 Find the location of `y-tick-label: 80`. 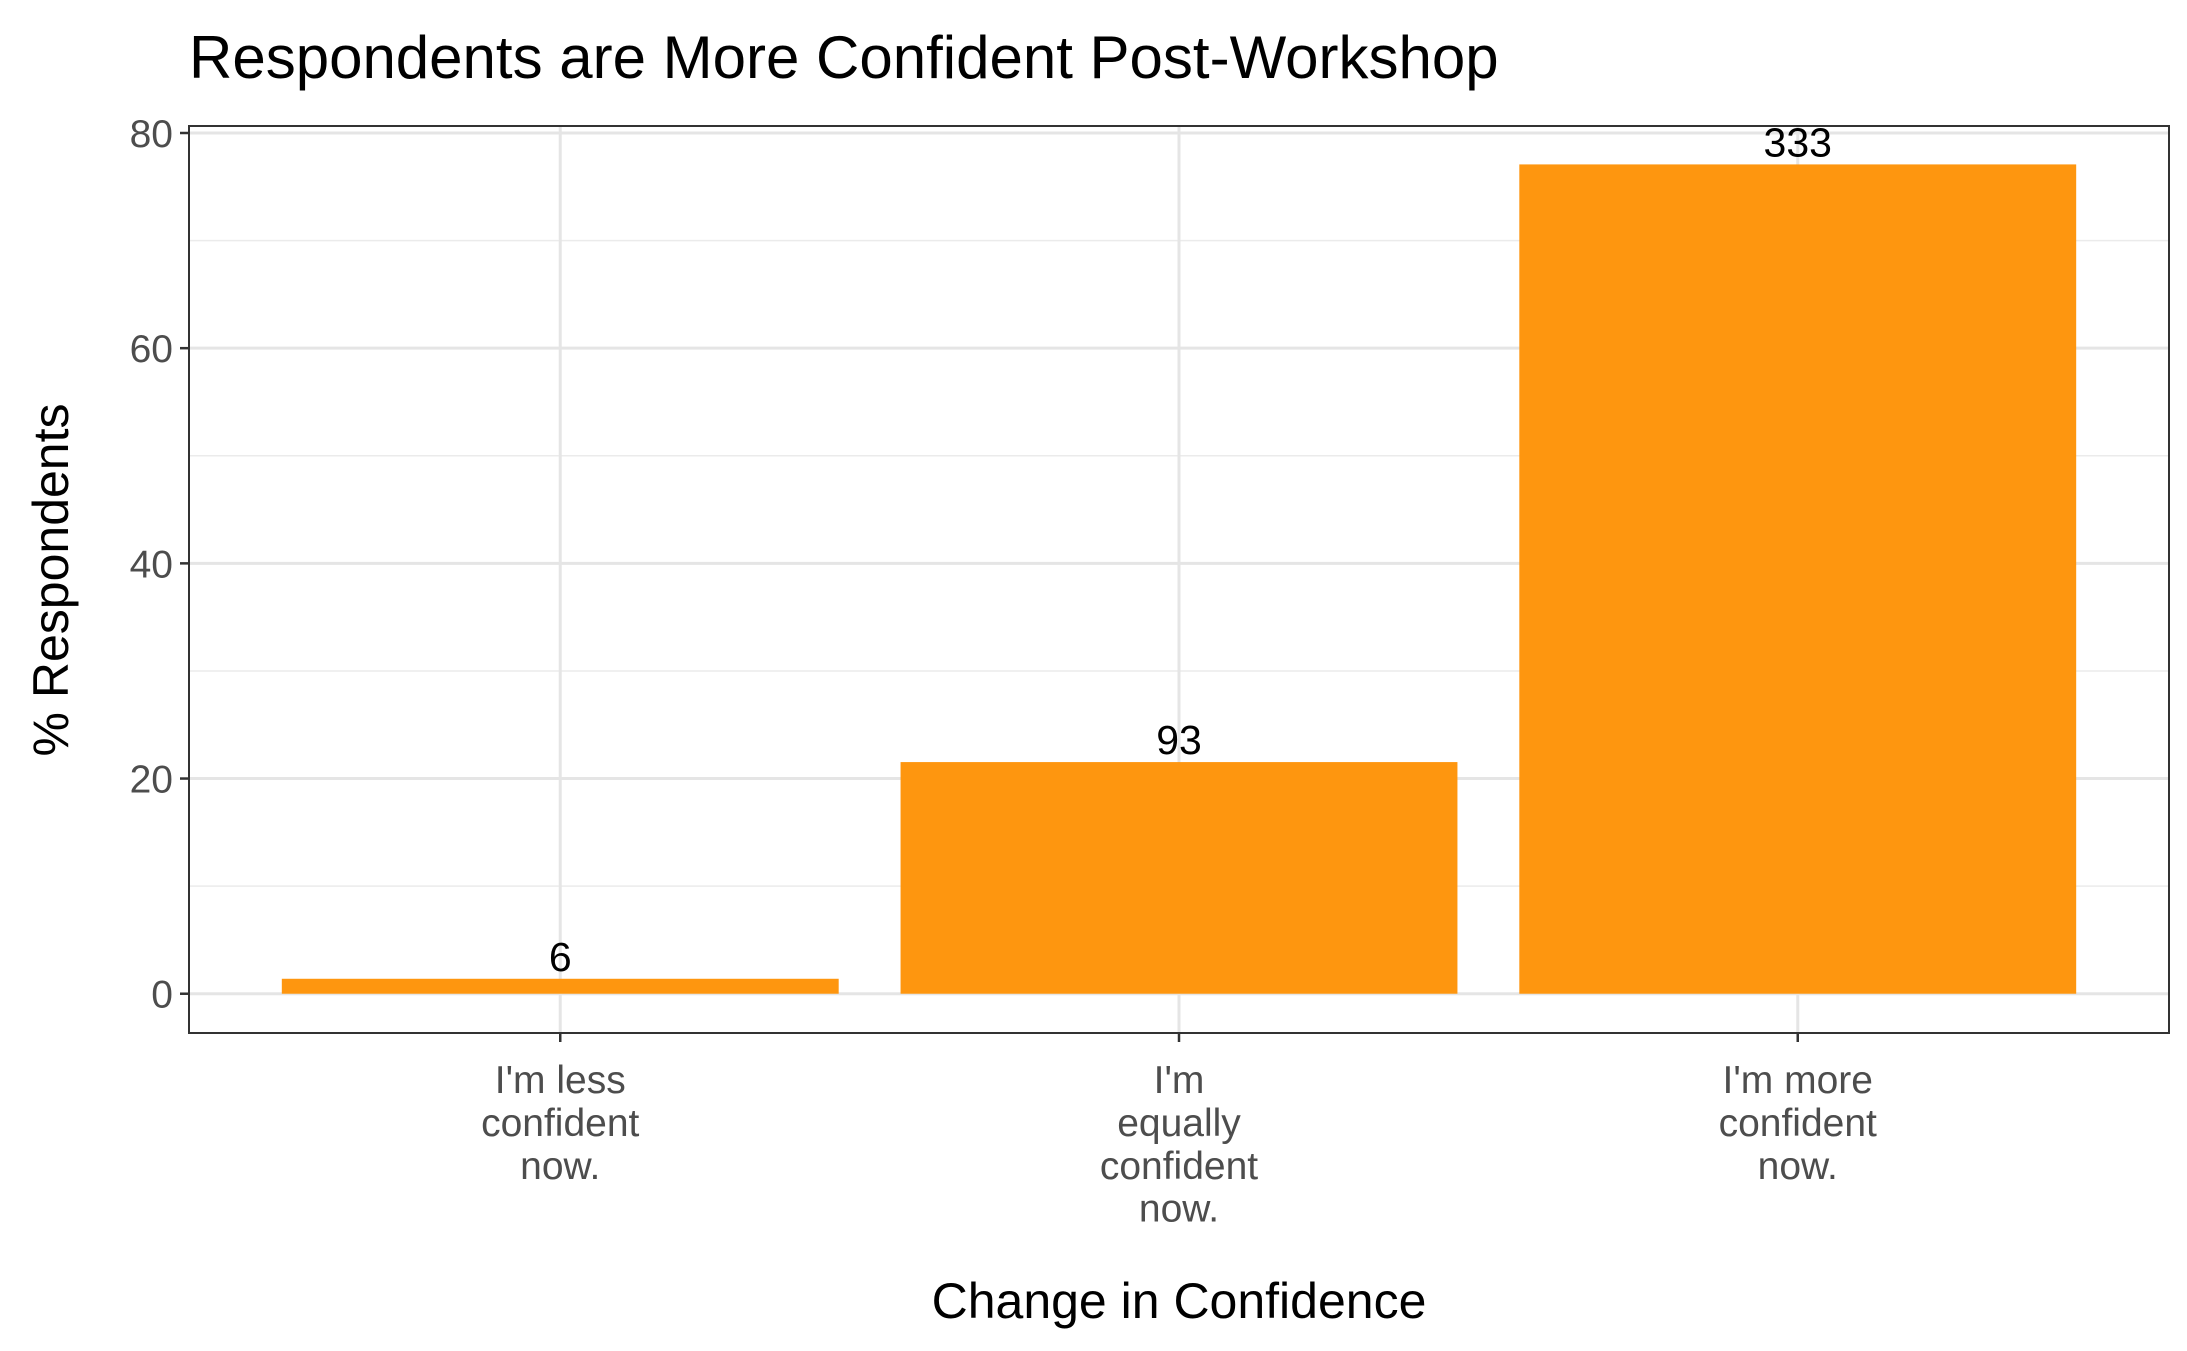

y-tick-label: 80 is located at coordinates (151, 134).